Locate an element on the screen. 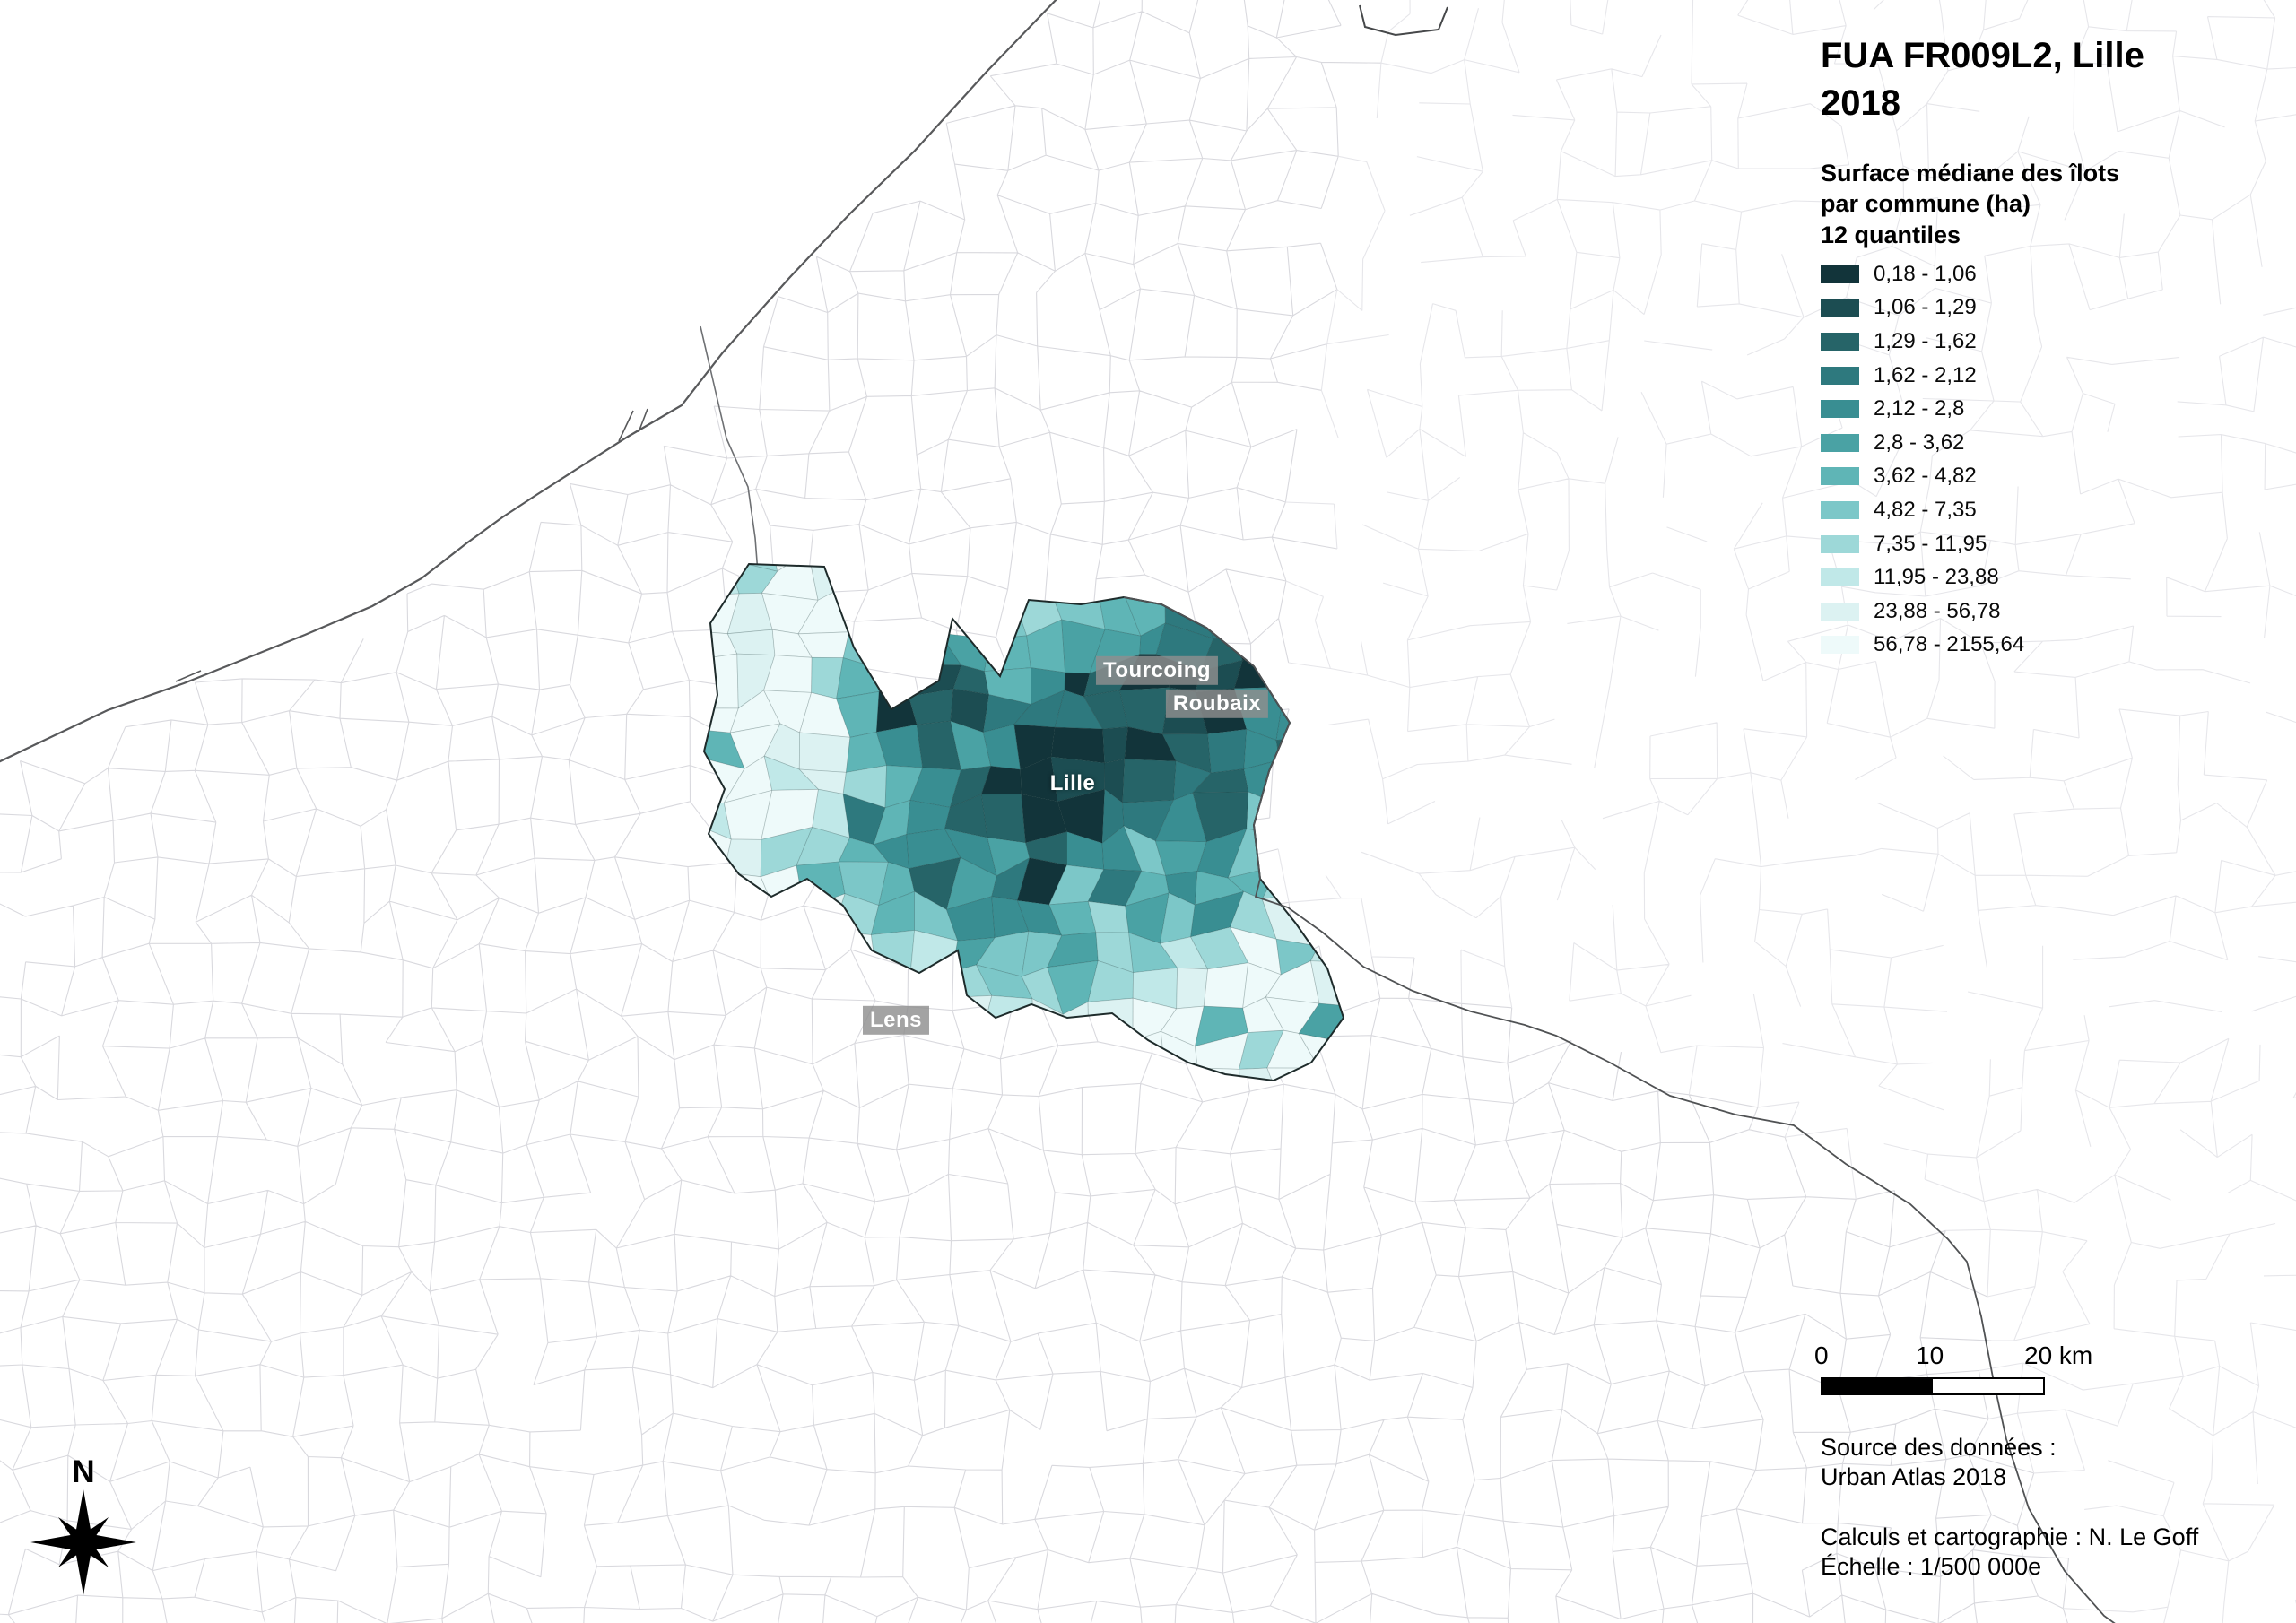  legend-label: 1,06 - 1,29 is located at coordinates (1925, 307).